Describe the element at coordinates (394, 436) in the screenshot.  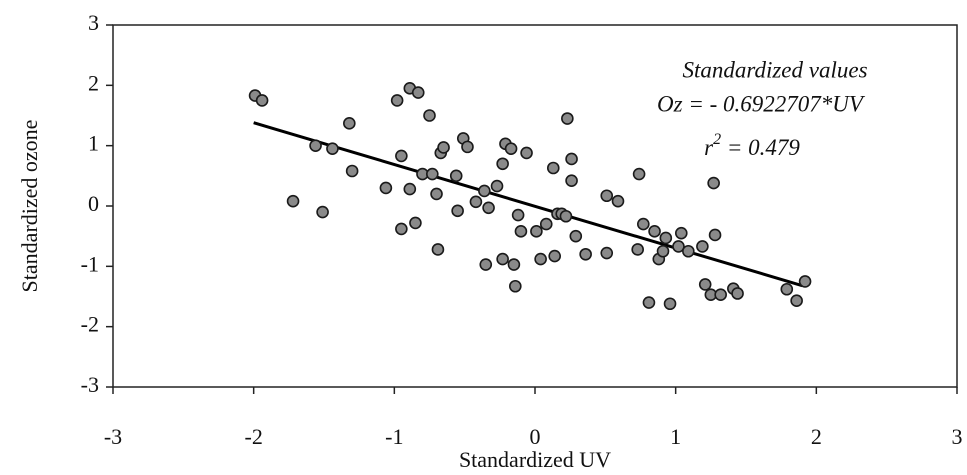
I see `x-tick-label: -1` at that location.